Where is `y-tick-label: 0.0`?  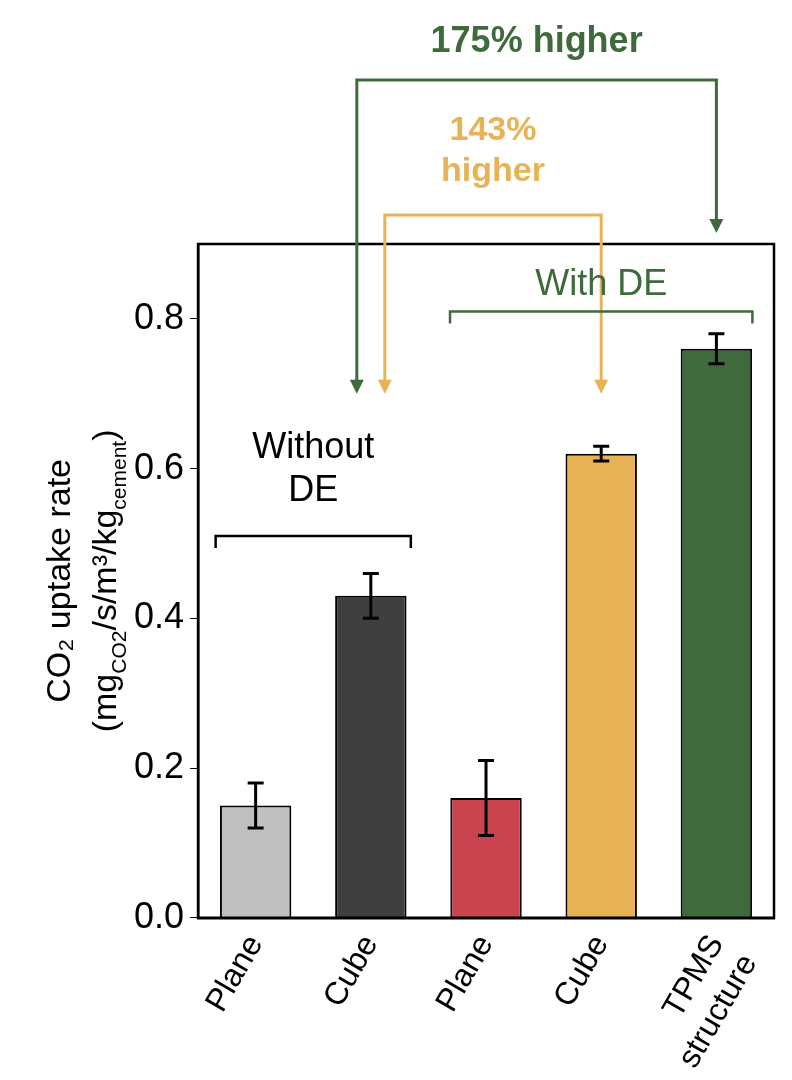
y-tick-label: 0.0 is located at coordinates (159, 915).